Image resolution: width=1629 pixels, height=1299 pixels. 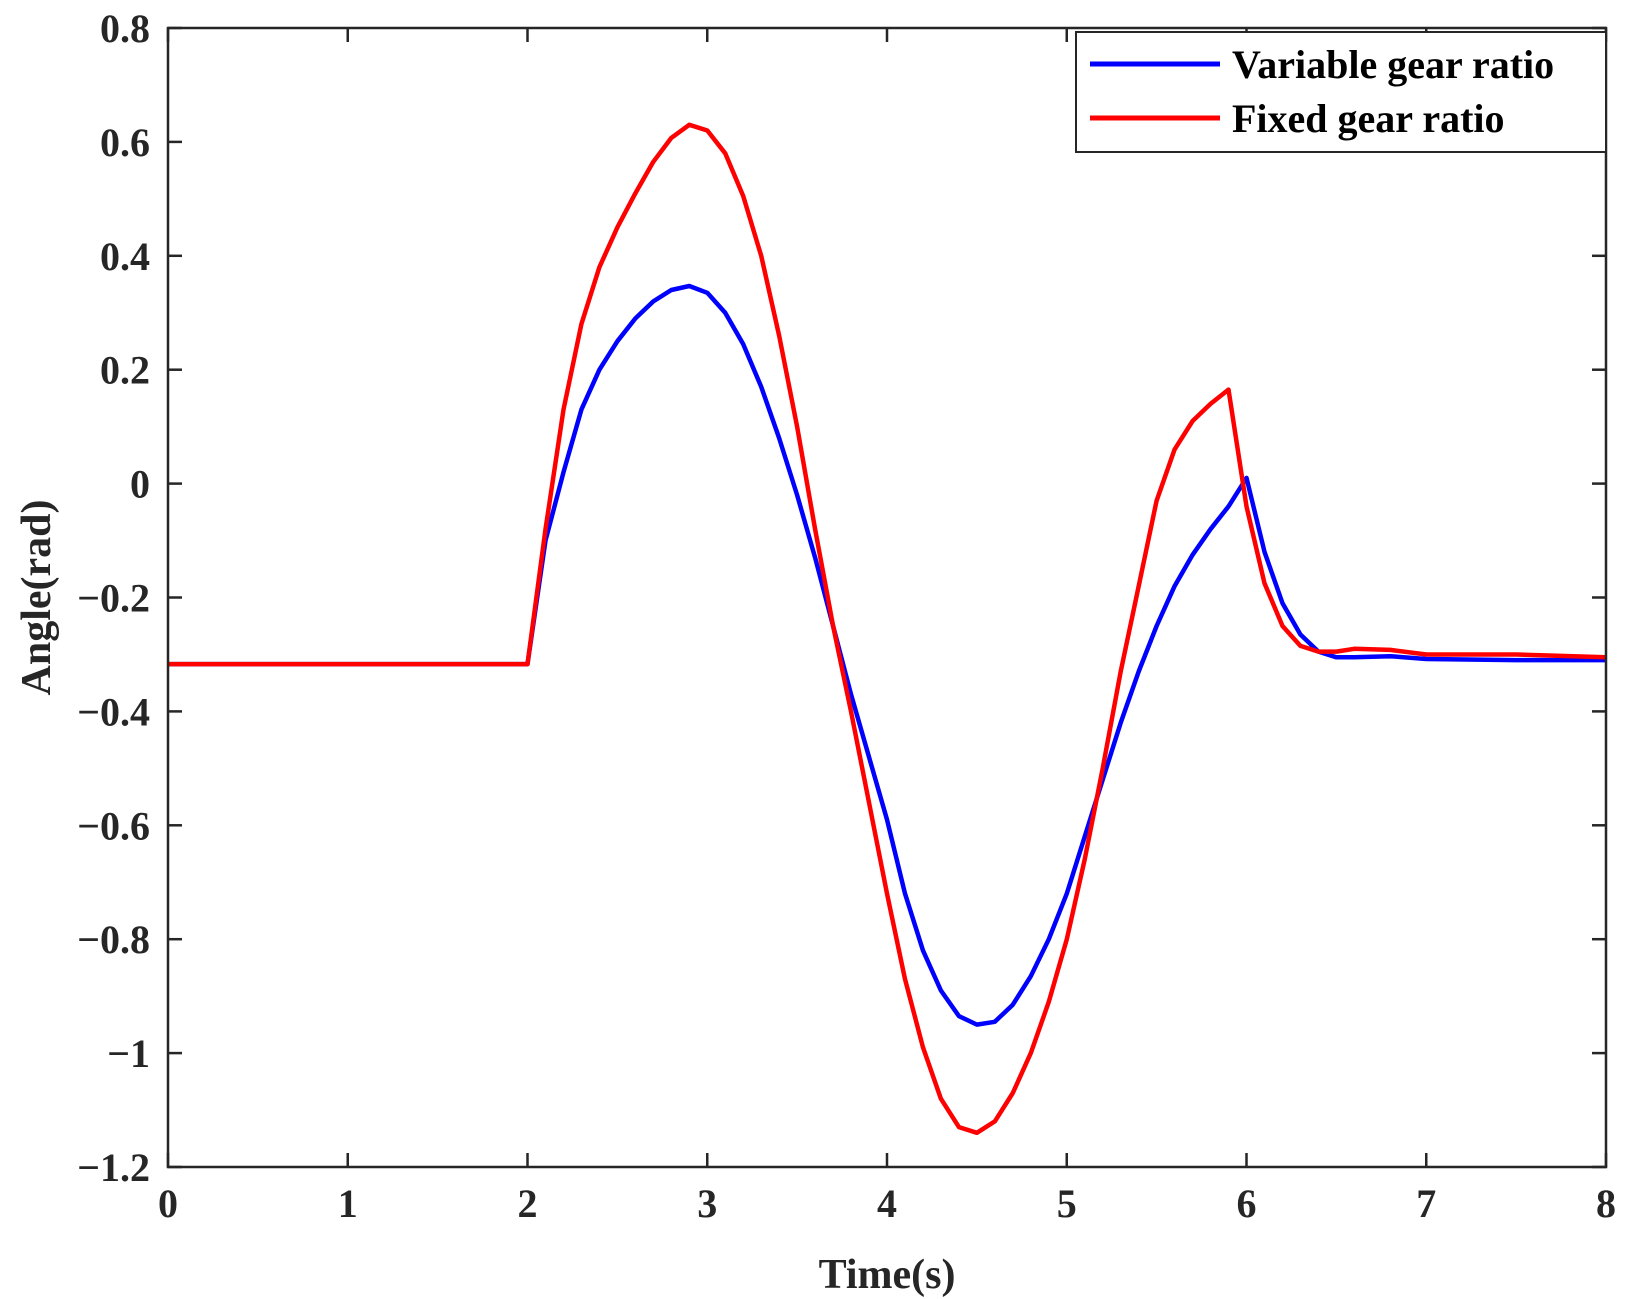 I want to click on x-tick-label: 1, so click(x=348, y=1203).